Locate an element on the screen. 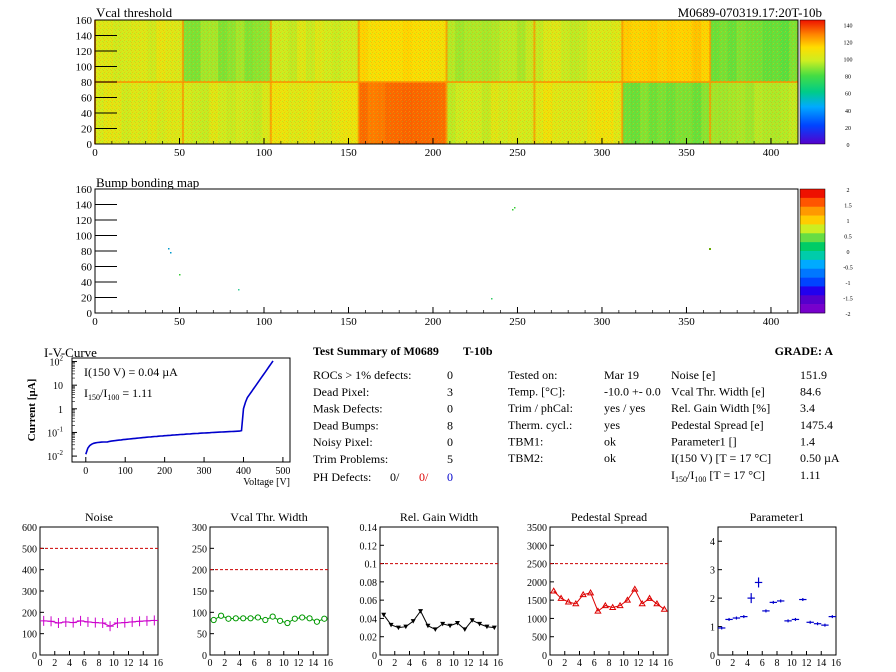 This screenshot has height=672, width=896. roc-chart-y-tick-label: 50 is located at coordinates (202, 635).